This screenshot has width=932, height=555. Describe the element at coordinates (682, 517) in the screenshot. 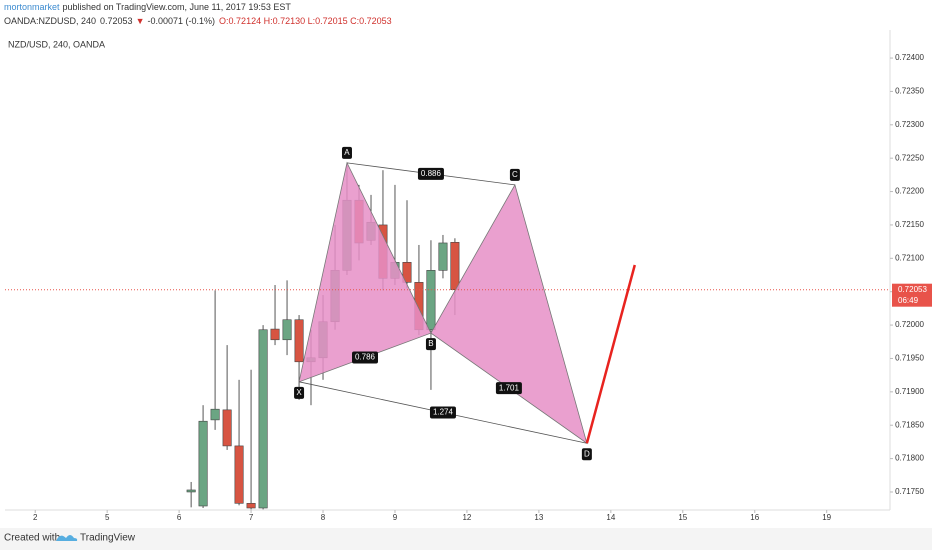

I see `x-tick-label: 15` at that location.